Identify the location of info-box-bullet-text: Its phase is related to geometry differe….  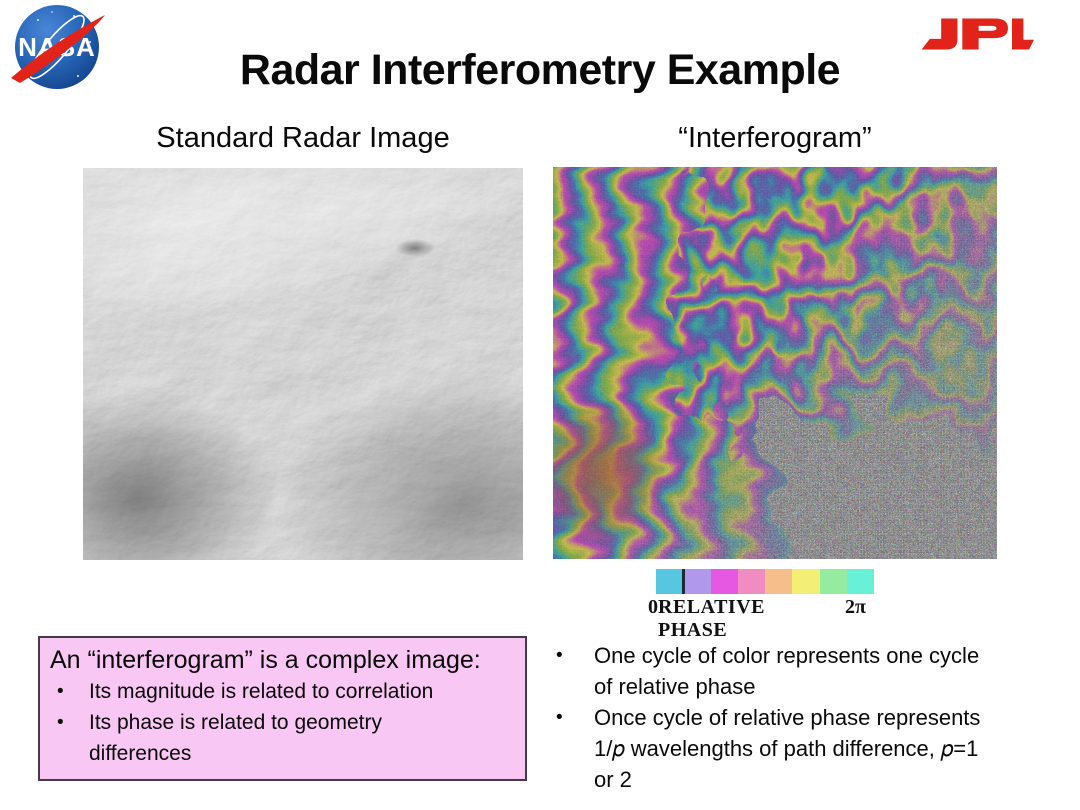
(235, 738).